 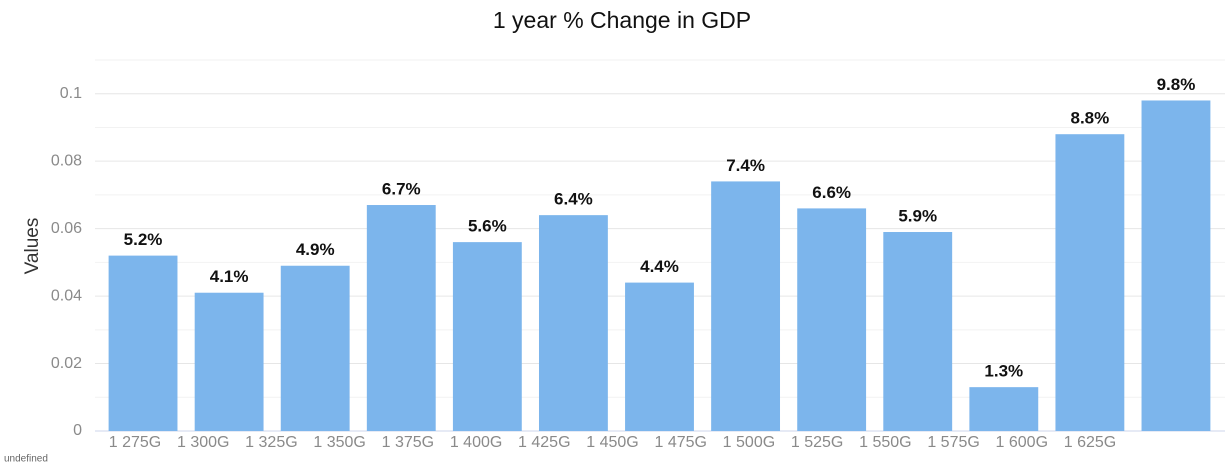 What do you see at coordinates (339, 442) in the screenshot?
I see `x-tick-label: 1 350G` at bounding box center [339, 442].